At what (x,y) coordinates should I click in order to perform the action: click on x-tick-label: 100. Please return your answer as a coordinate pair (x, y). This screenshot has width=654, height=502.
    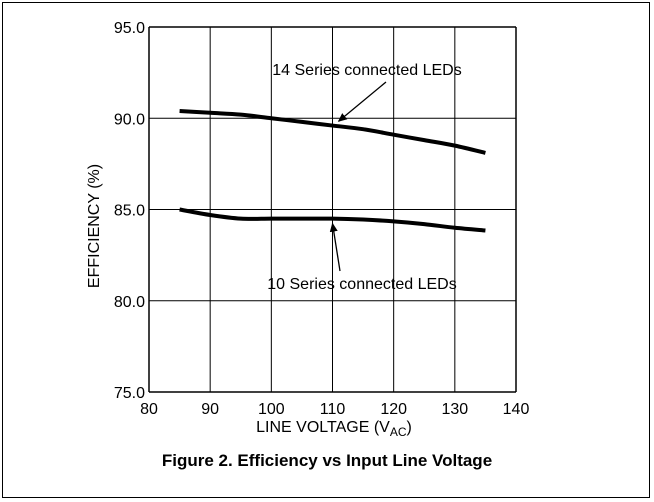
    Looking at the image, I should click on (271, 409).